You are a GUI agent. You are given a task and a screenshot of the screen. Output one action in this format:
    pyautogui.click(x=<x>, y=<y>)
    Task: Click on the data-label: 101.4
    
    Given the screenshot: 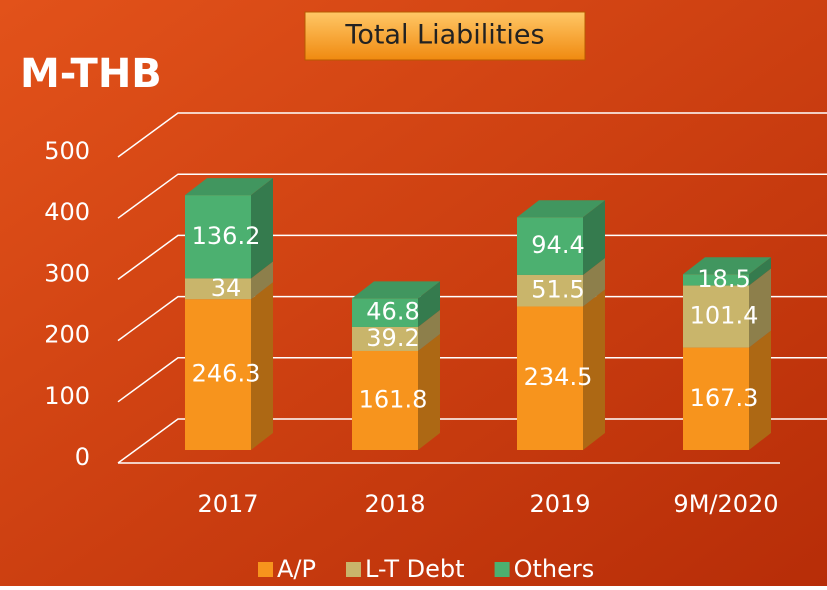 What is the action you would take?
    pyautogui.click(x=724, y=316)
    